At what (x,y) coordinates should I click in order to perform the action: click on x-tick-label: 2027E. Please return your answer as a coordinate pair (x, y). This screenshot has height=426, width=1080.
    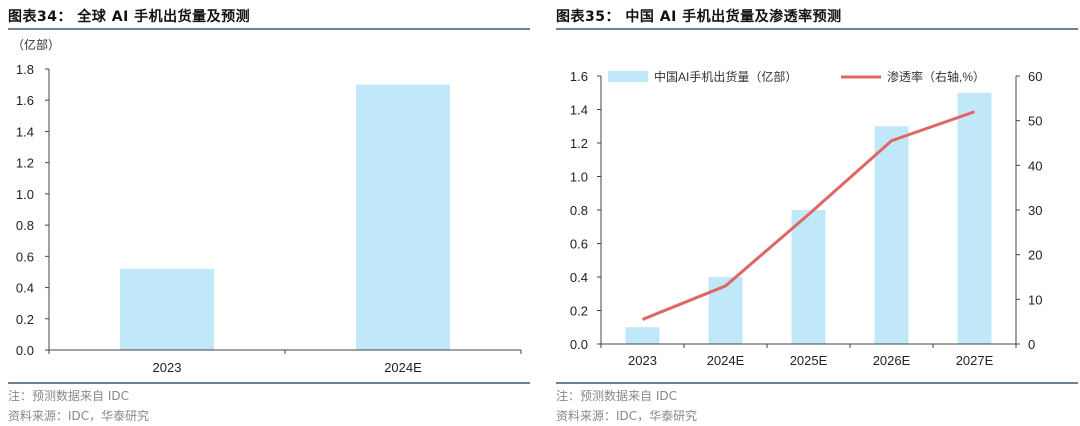
    Looking at the image, I should click on (975, 360).